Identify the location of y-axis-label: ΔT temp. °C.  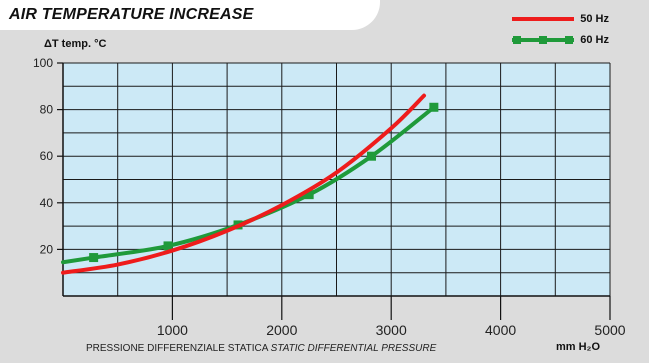
(75, 44).